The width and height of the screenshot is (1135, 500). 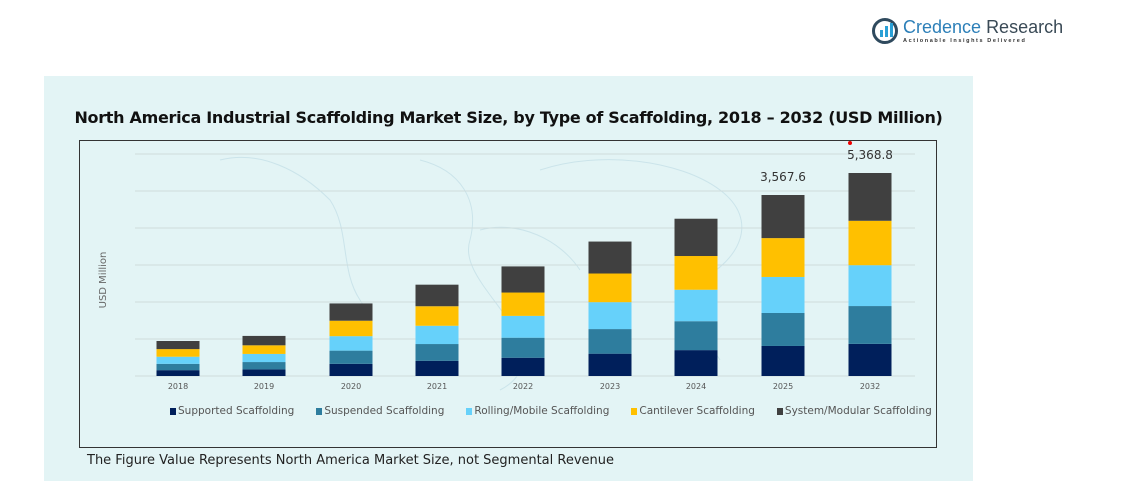 I want to click on x-tick-label: 2032, so click(x=870, y=386).